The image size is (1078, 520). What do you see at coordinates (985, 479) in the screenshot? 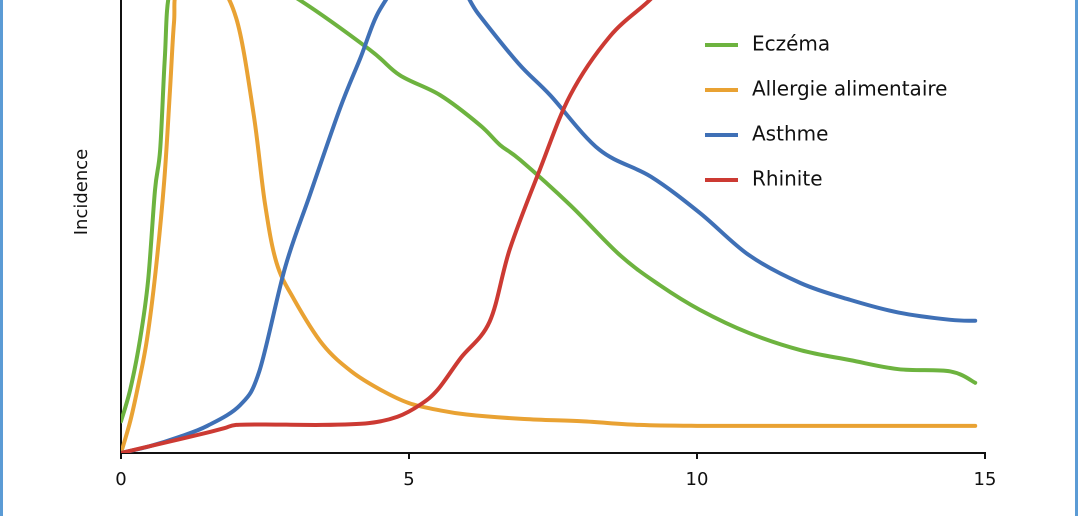
I see `x-tick-label: 15` at bounding box center [985, 479].